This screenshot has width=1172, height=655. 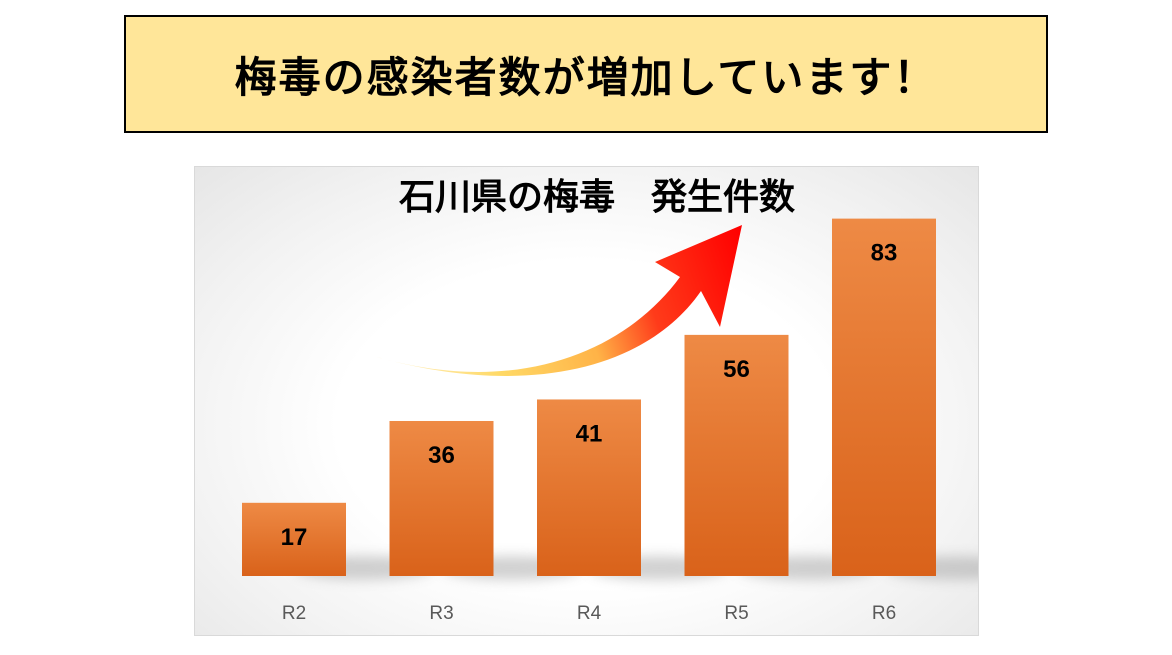 What do you see at coordinates (884, 253) in the screenshot?
I see `data-label-r6: 83` at bounding box center [884, 253].